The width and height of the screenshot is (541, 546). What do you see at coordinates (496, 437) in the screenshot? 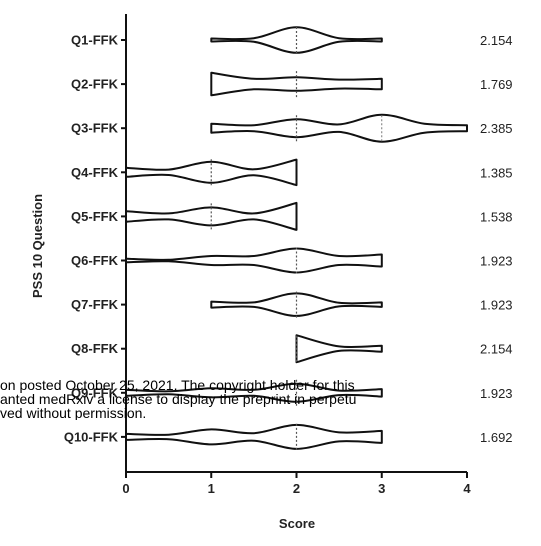
I see `mean-value-label-9: 1.692` at bounding box center [496, 437].